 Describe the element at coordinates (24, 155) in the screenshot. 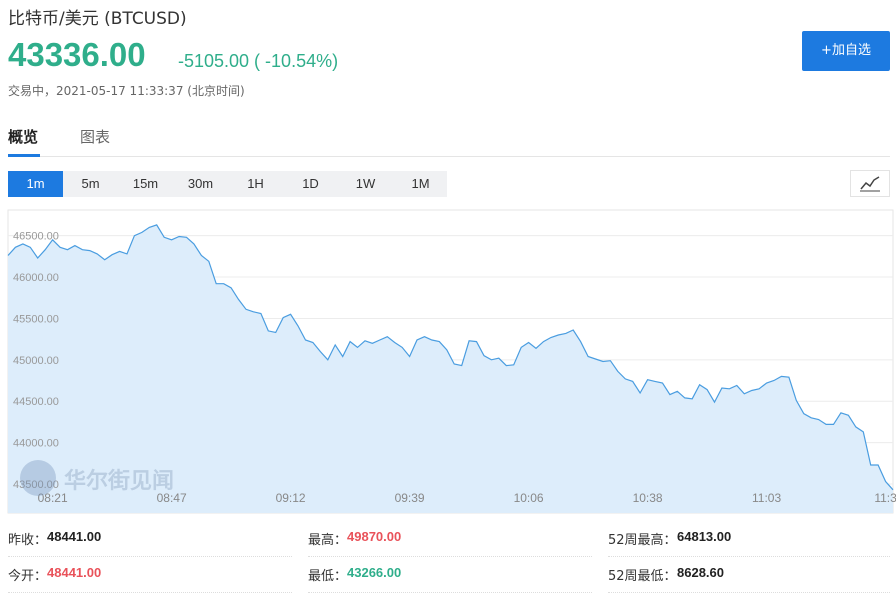

I see `active-tab-underline` at that location.